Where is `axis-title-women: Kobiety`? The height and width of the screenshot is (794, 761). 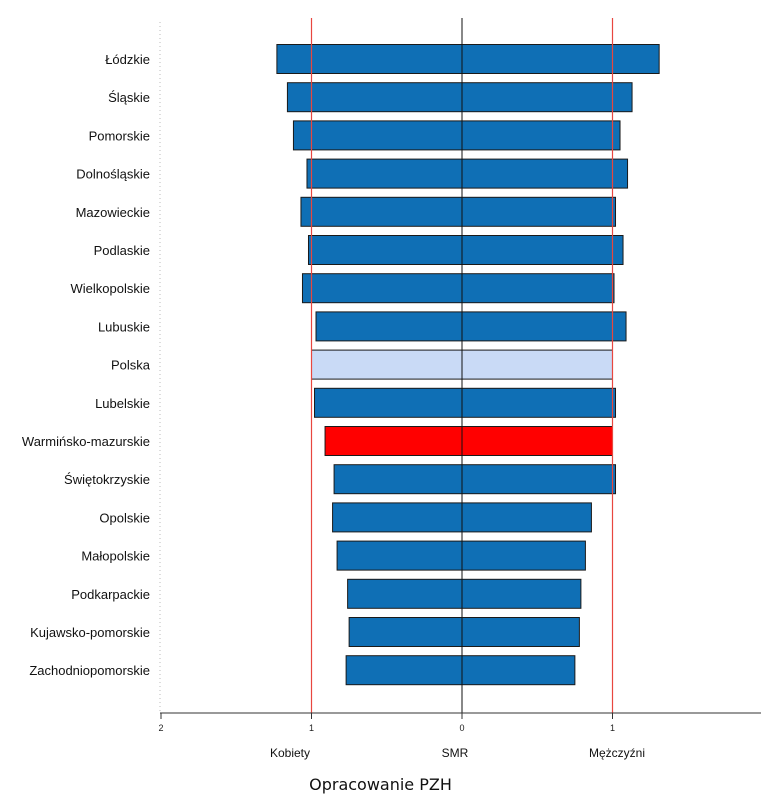
axis-title-women: Kobiety is located at coordinates (290, 753).